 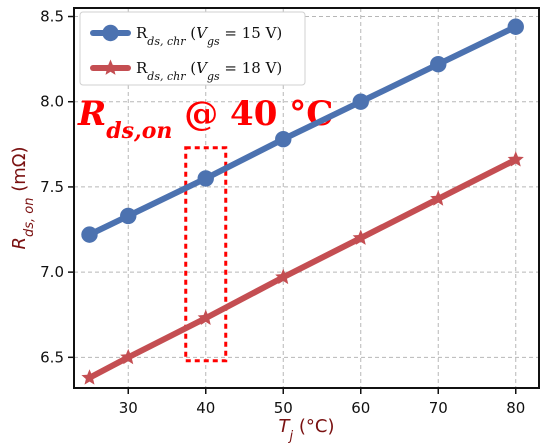 I want to click on x-tick-label-80: 80, so click(x=515, y=408).